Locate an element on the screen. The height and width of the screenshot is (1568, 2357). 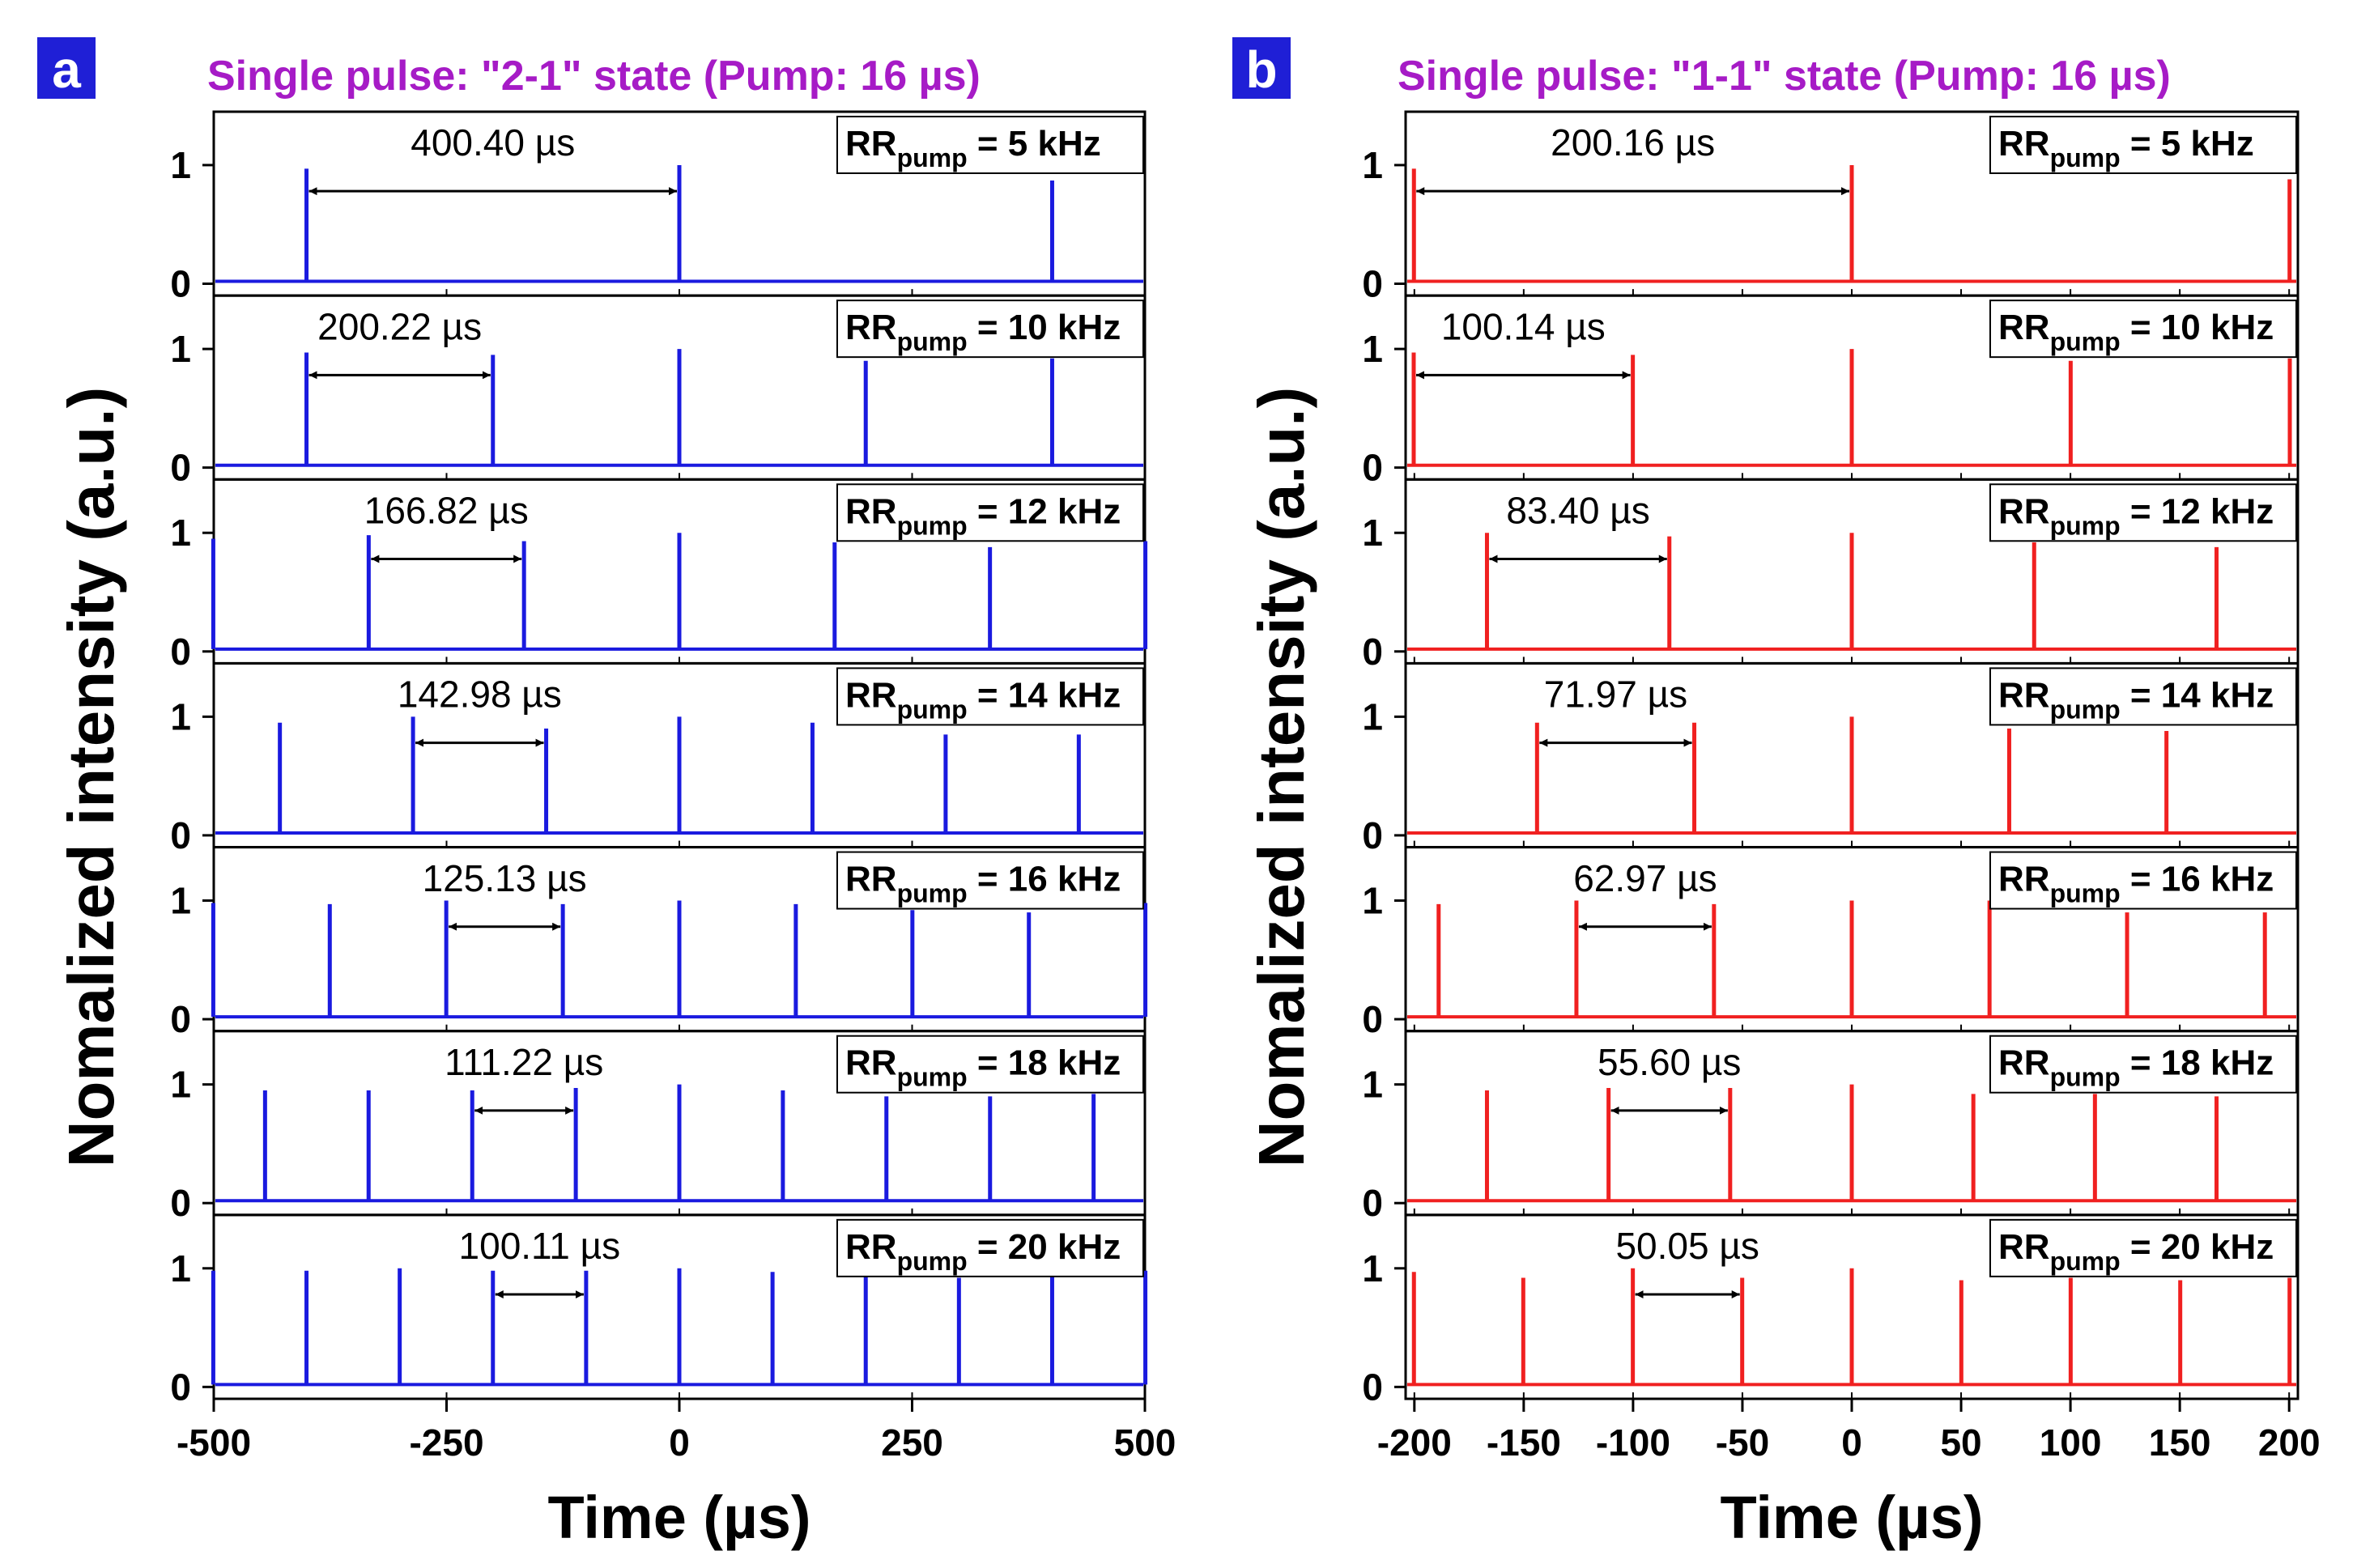
x-tick-label: -100 is located at coordinates (1633, 1442).